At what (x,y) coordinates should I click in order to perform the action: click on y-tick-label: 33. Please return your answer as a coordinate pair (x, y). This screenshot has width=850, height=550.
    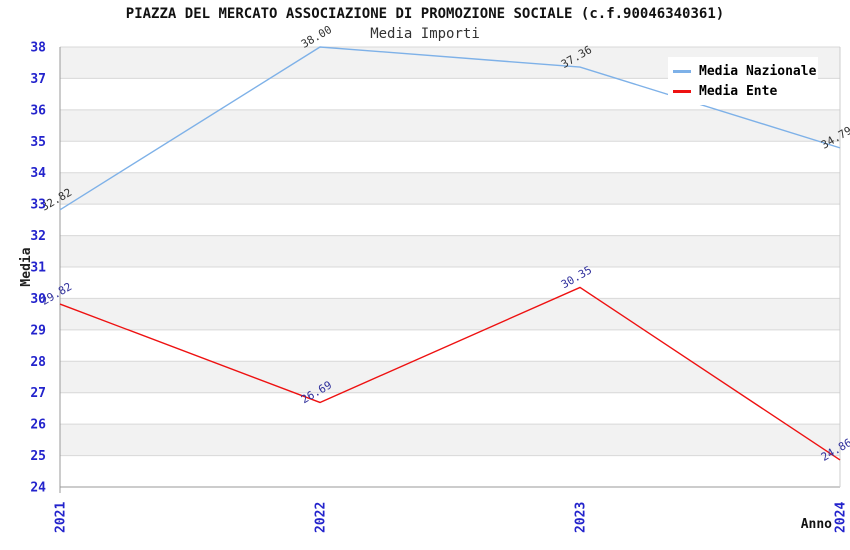
    Looking at the image, I should click on (38, 205).